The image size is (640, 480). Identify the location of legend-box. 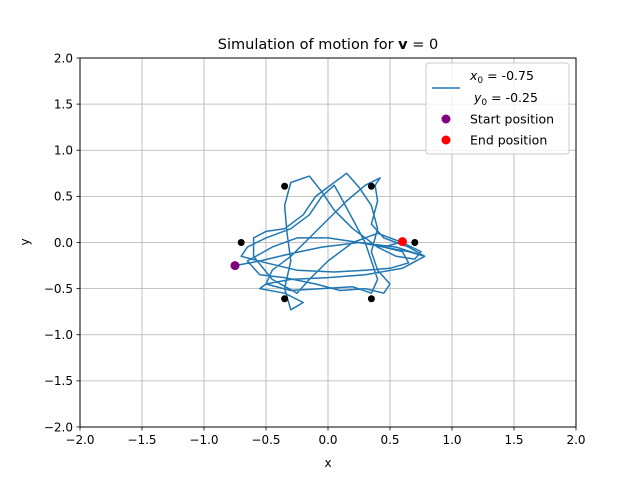
(497, 108).